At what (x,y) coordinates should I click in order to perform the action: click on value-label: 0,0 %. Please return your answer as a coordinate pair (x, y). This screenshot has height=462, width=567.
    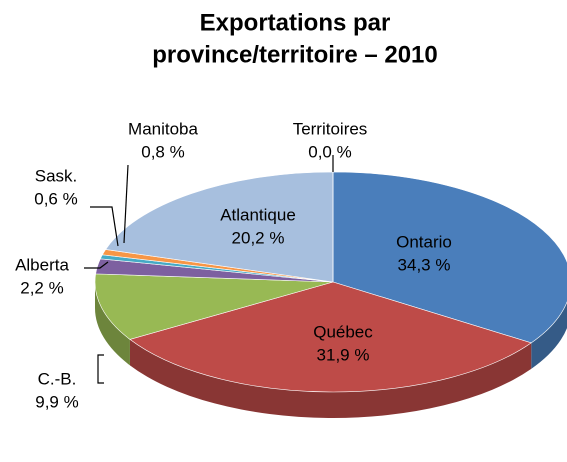
    Looking at the image, I should click on (329, 151).